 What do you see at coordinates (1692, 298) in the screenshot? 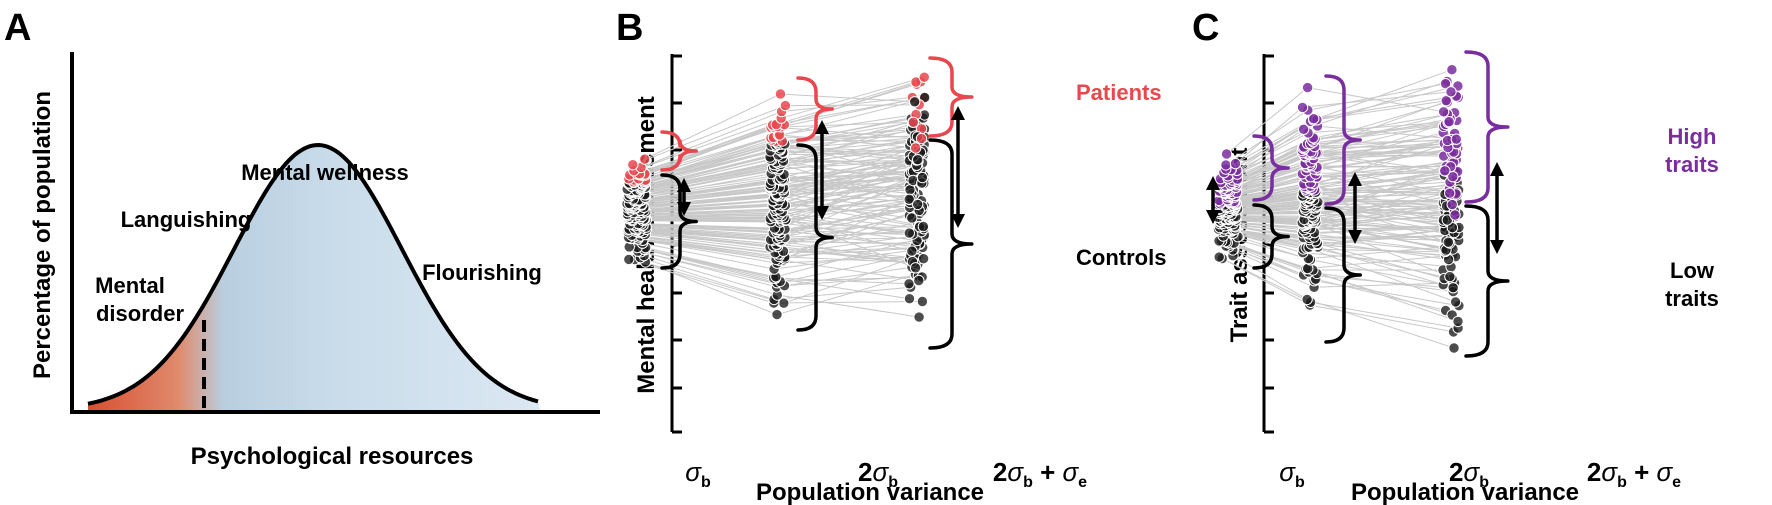
I see `low-traits-label-2: traits` at bounding box center [1692, 298].